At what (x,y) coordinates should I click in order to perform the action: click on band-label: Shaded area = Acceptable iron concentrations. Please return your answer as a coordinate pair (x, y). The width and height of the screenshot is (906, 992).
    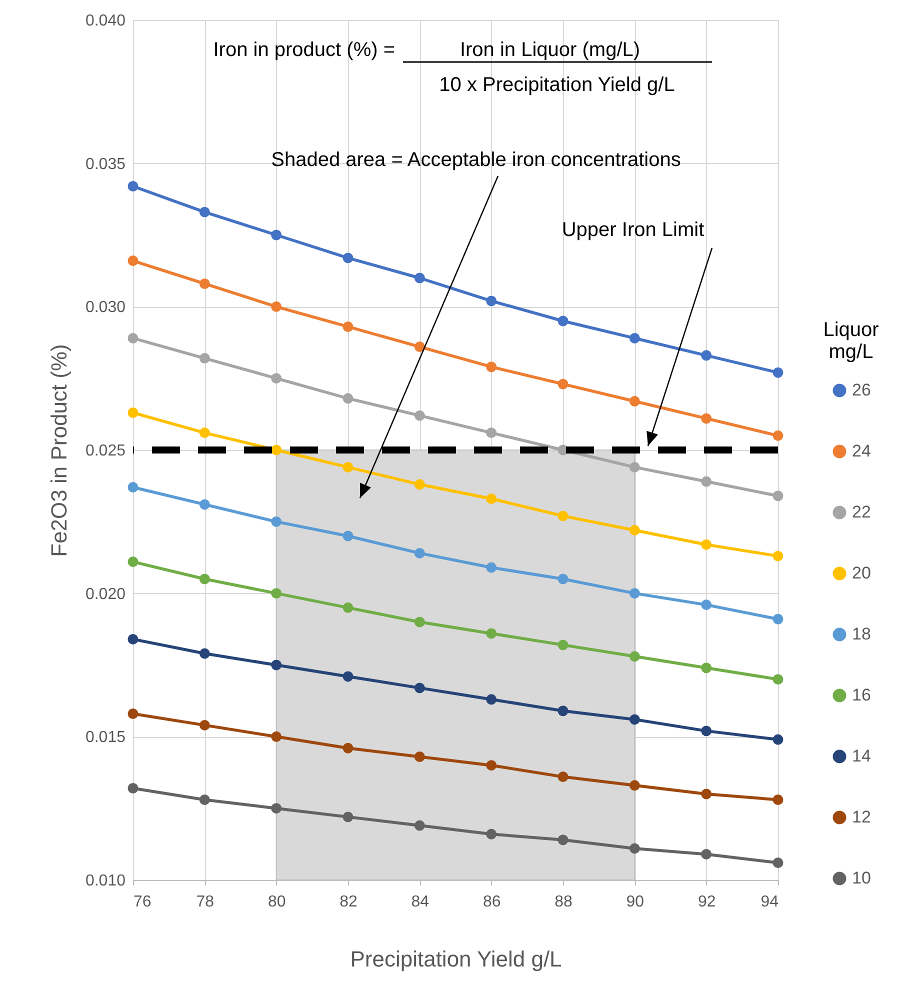
    Looking at the image, I should click on (476, 160).